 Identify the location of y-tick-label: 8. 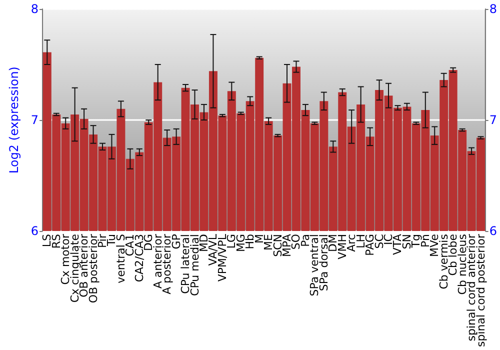
(34, 9).